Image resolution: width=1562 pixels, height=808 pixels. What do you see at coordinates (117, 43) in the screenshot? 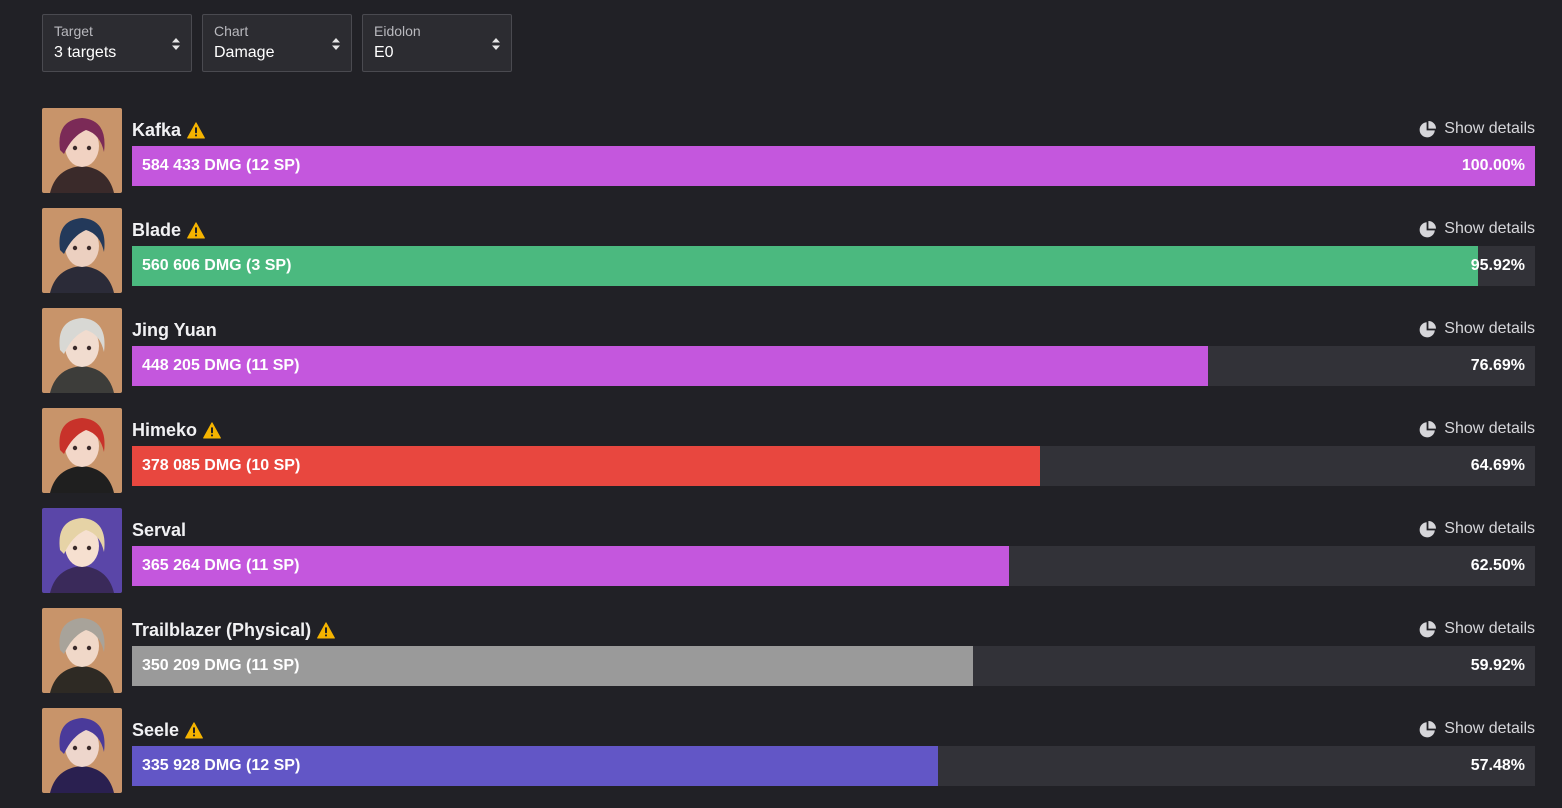
I see `target-select: Target 3 targets` at bounding box center [117, 43].